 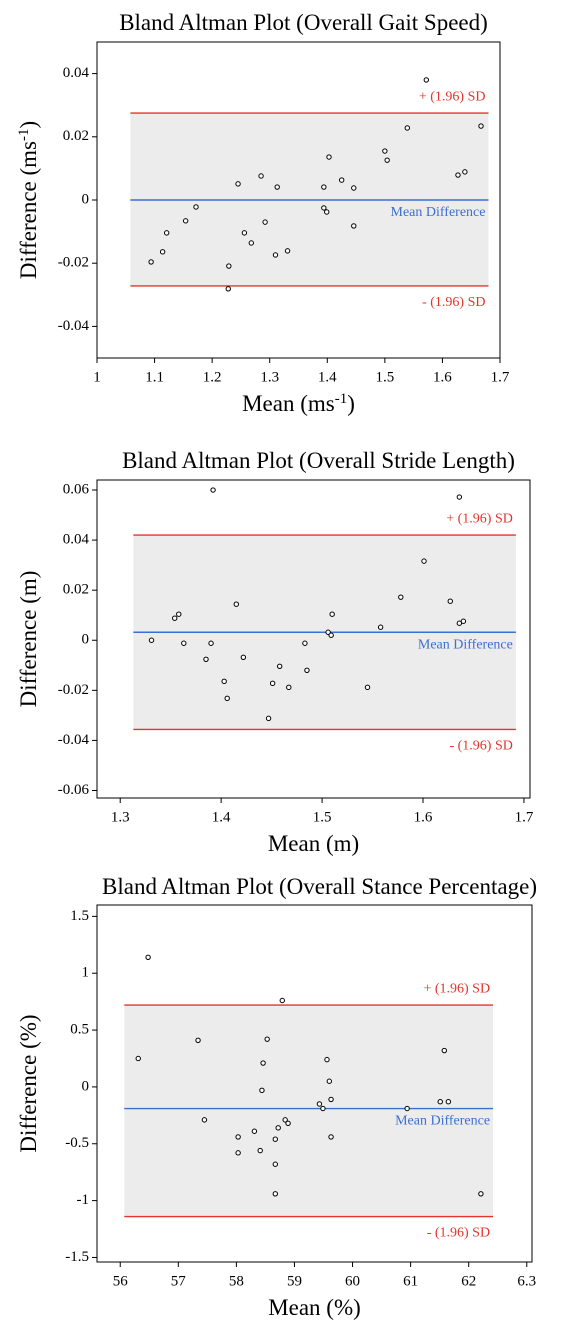 I want to click on x-tick-label: 1.2, so click(x=212, y=377).